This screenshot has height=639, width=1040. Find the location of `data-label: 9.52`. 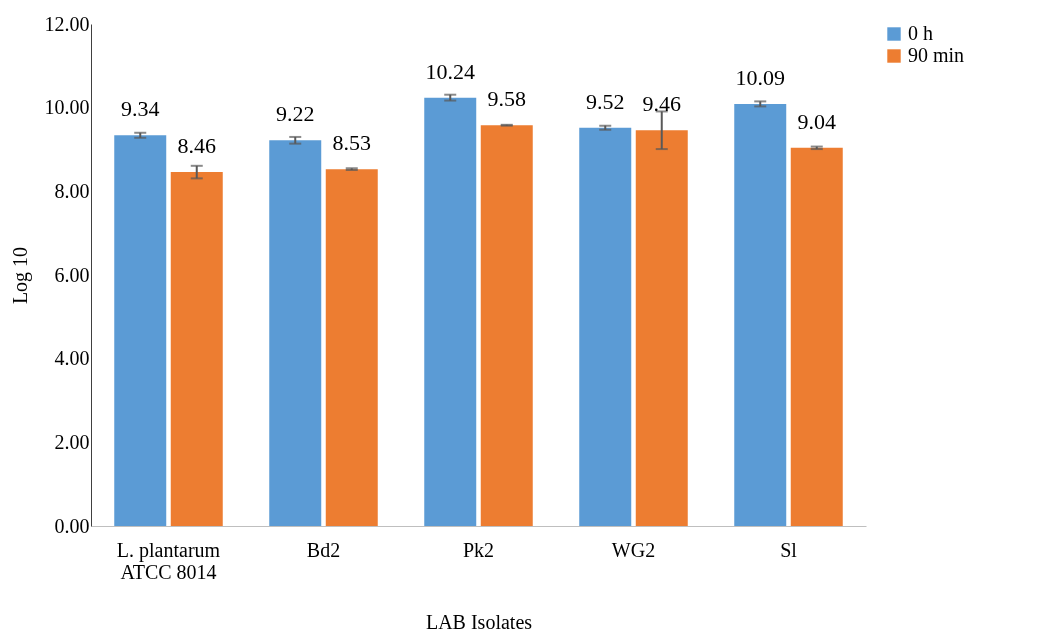

data-label: 9.52 is located at coordinates (605, 101).